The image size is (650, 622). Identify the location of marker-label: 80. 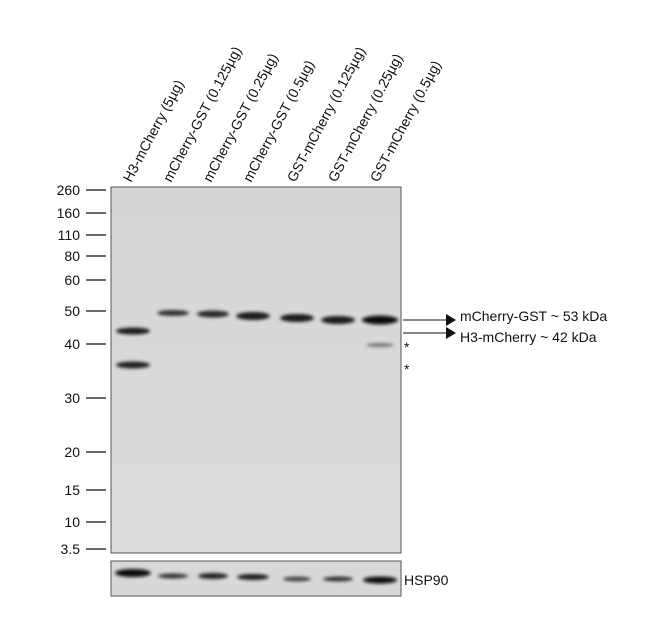
(72, 256).